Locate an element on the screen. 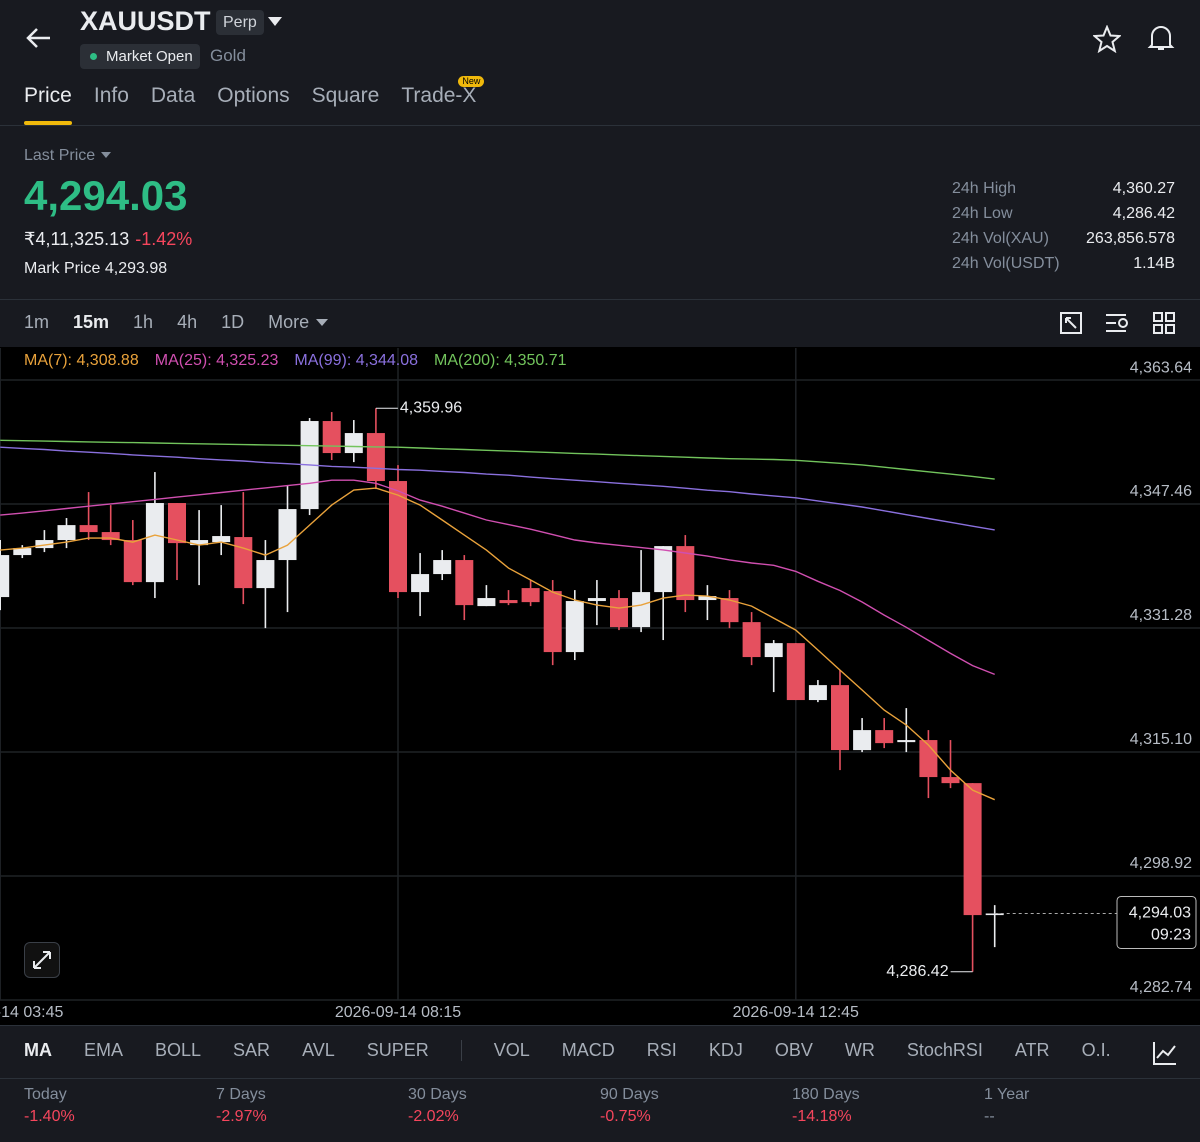  period-label: 1 Year is located at coordinates (1007, 1094).